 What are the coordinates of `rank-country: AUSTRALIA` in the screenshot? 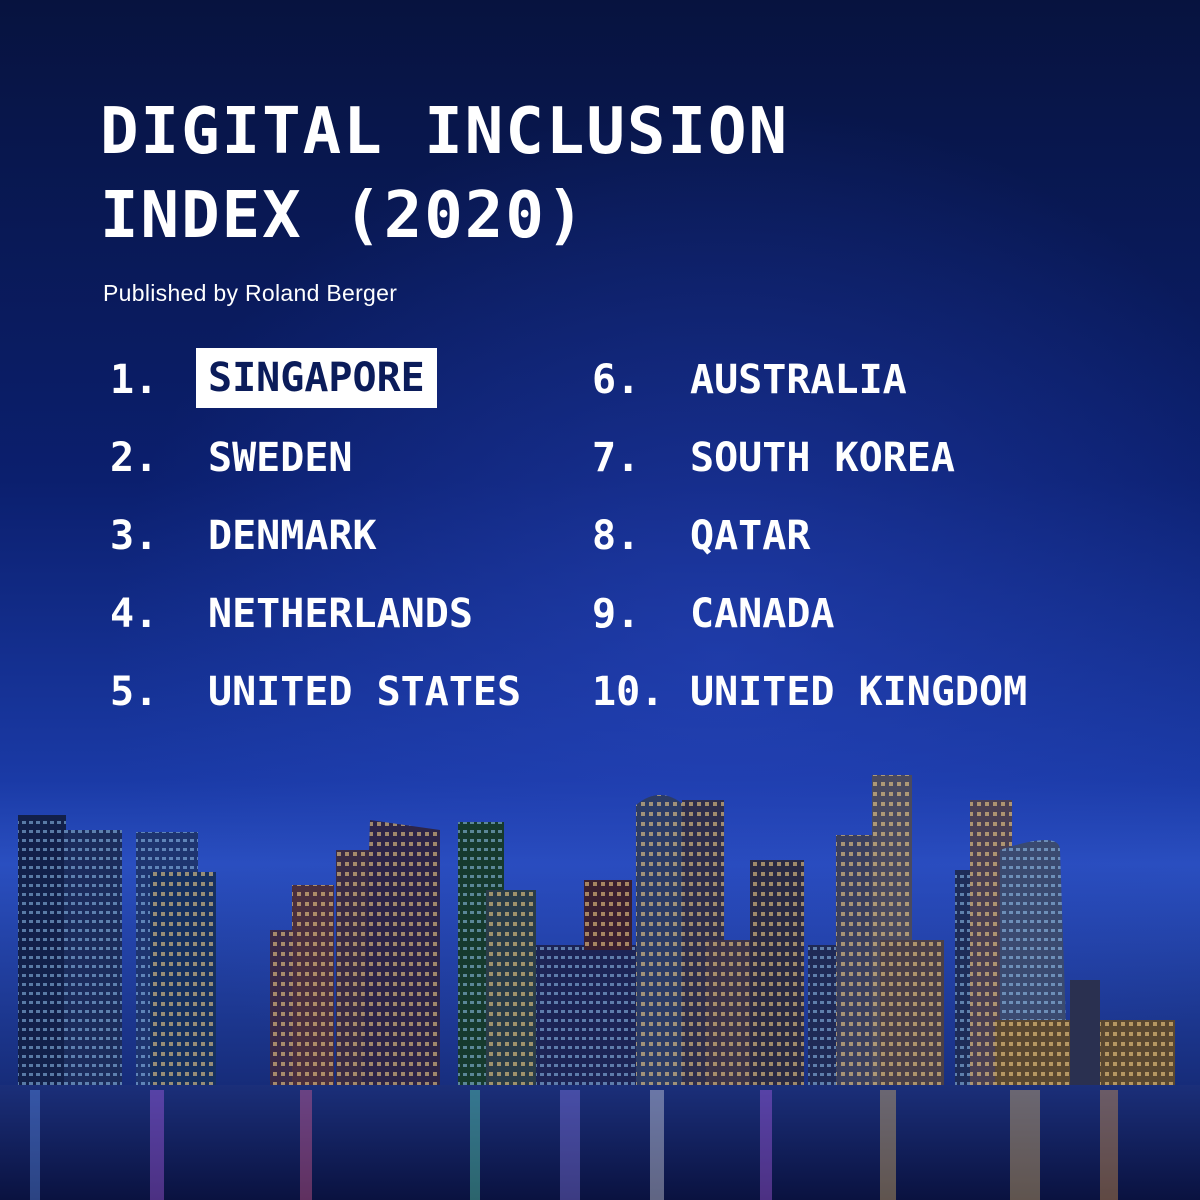 It's located at (798, 380).